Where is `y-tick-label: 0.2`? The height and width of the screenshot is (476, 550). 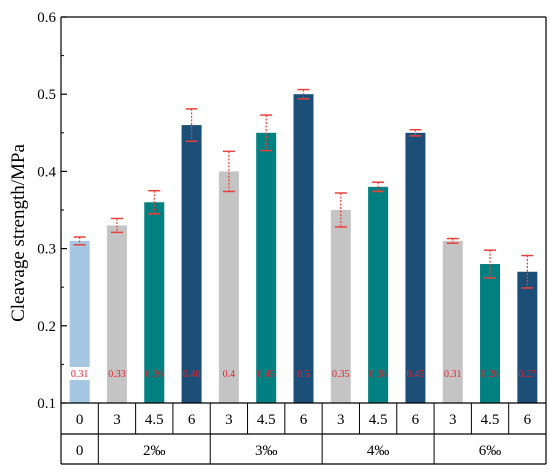 y-tick-label: 0.2 is located at coordinates (46, 327).